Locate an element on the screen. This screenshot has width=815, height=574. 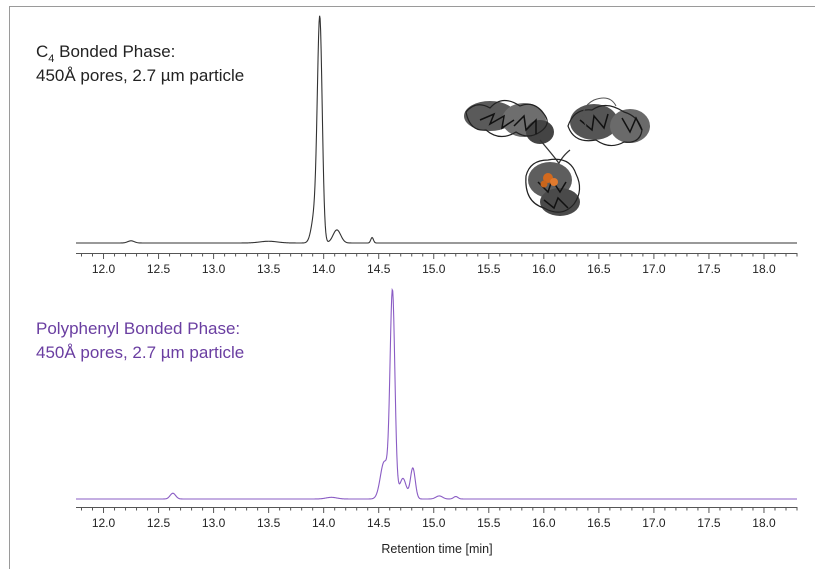
bottom-panel-label-line1: Polyphenyl Bonded Phase: is located at coordinates (138, 328).